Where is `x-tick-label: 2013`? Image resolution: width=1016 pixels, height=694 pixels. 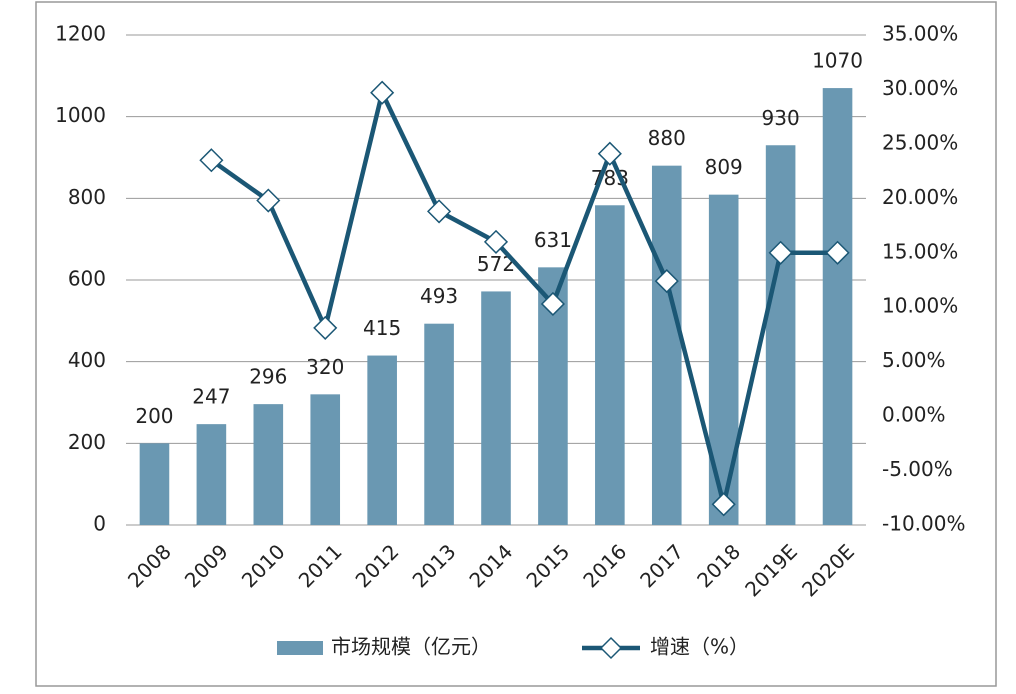 x-tick-label: 2013 is located at coordinates (434, 565).